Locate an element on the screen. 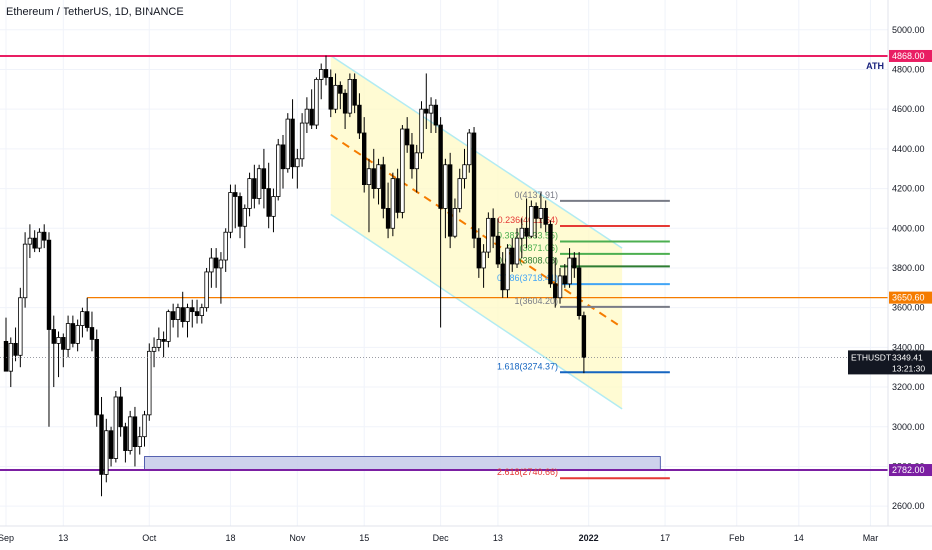 Image resolution: width=932 pixels, height=550 pixels. y-tick-label: 4000.00 is located at coordinates (908, 228).